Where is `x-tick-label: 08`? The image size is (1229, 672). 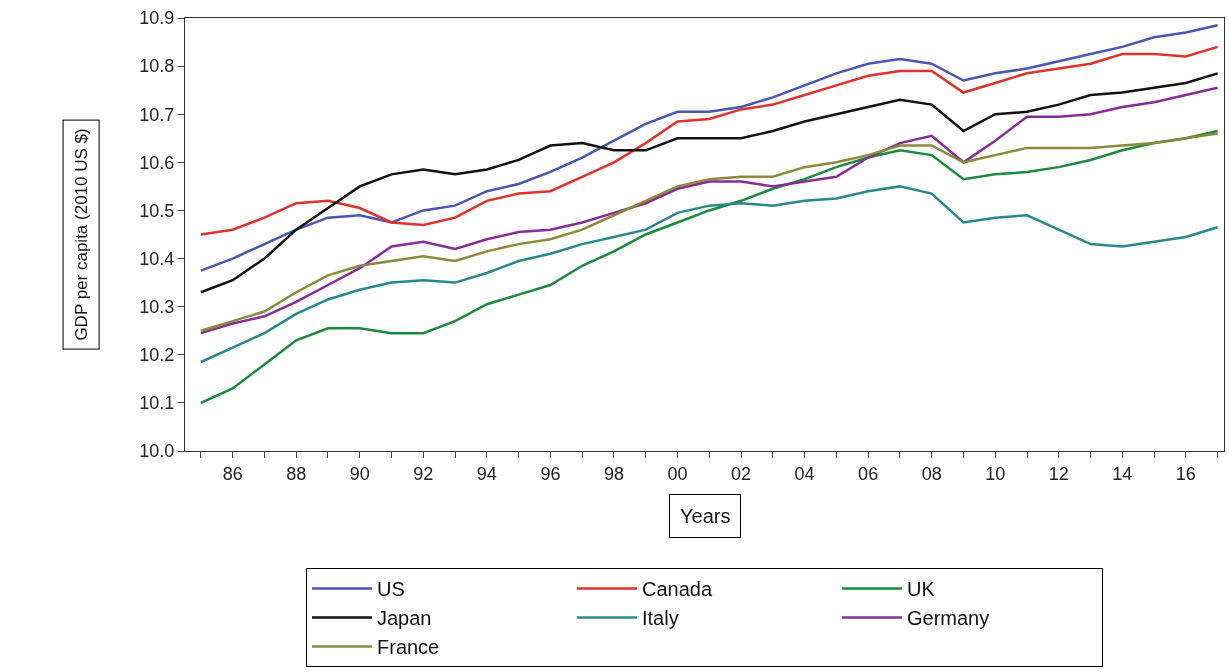
x-tick-label: 08 is located at coordinates (931, 473).